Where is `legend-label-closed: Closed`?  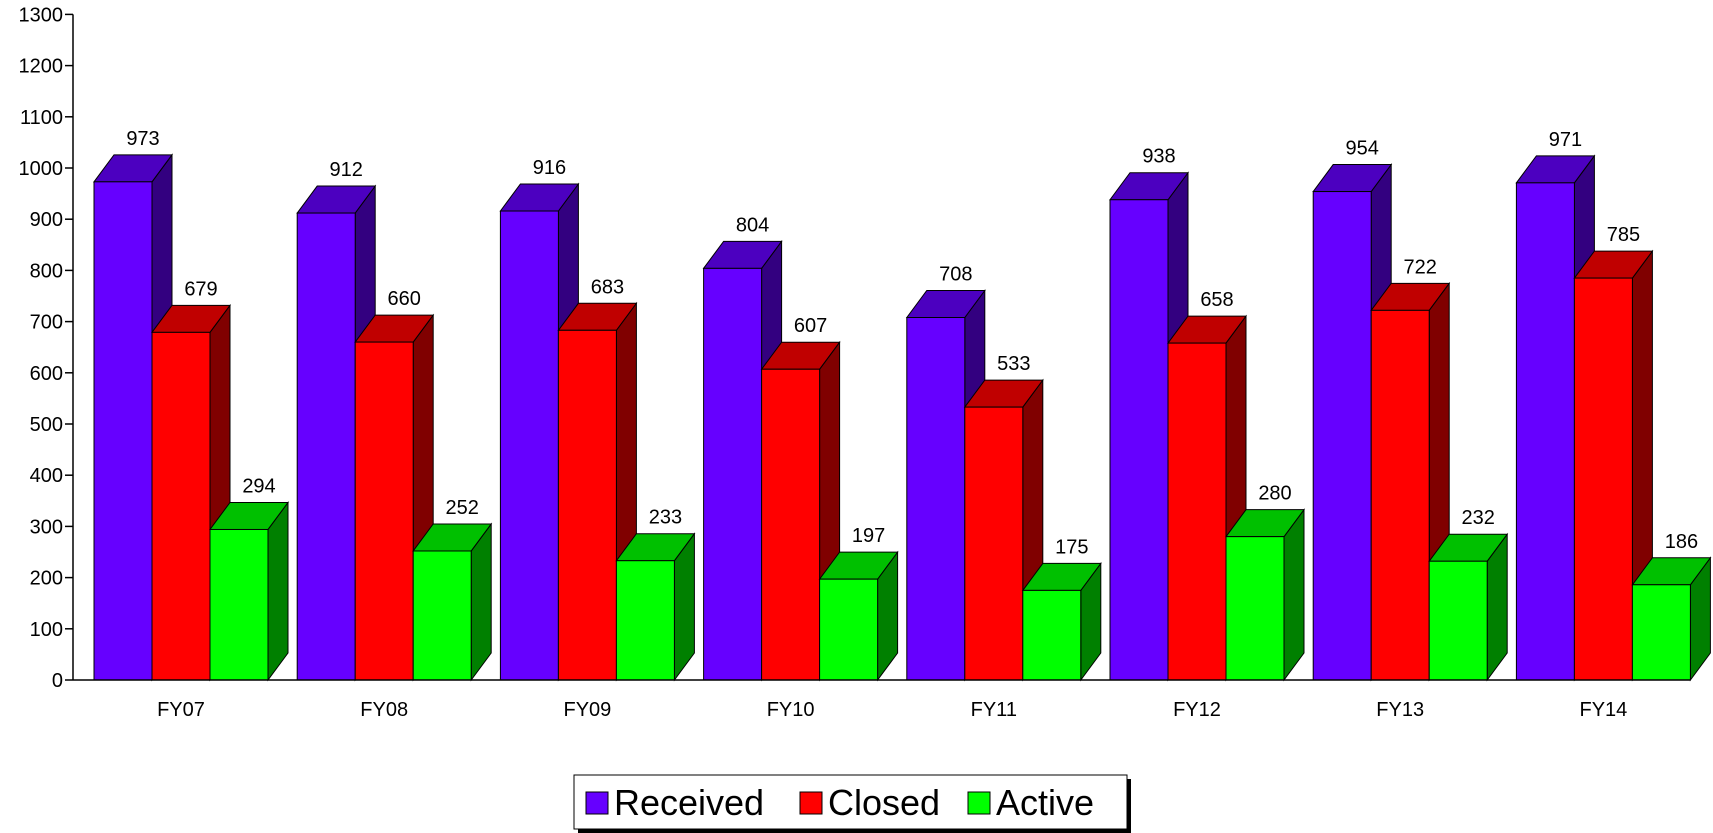
legend-label-closed: Closed is located at coordinates (884, 802).